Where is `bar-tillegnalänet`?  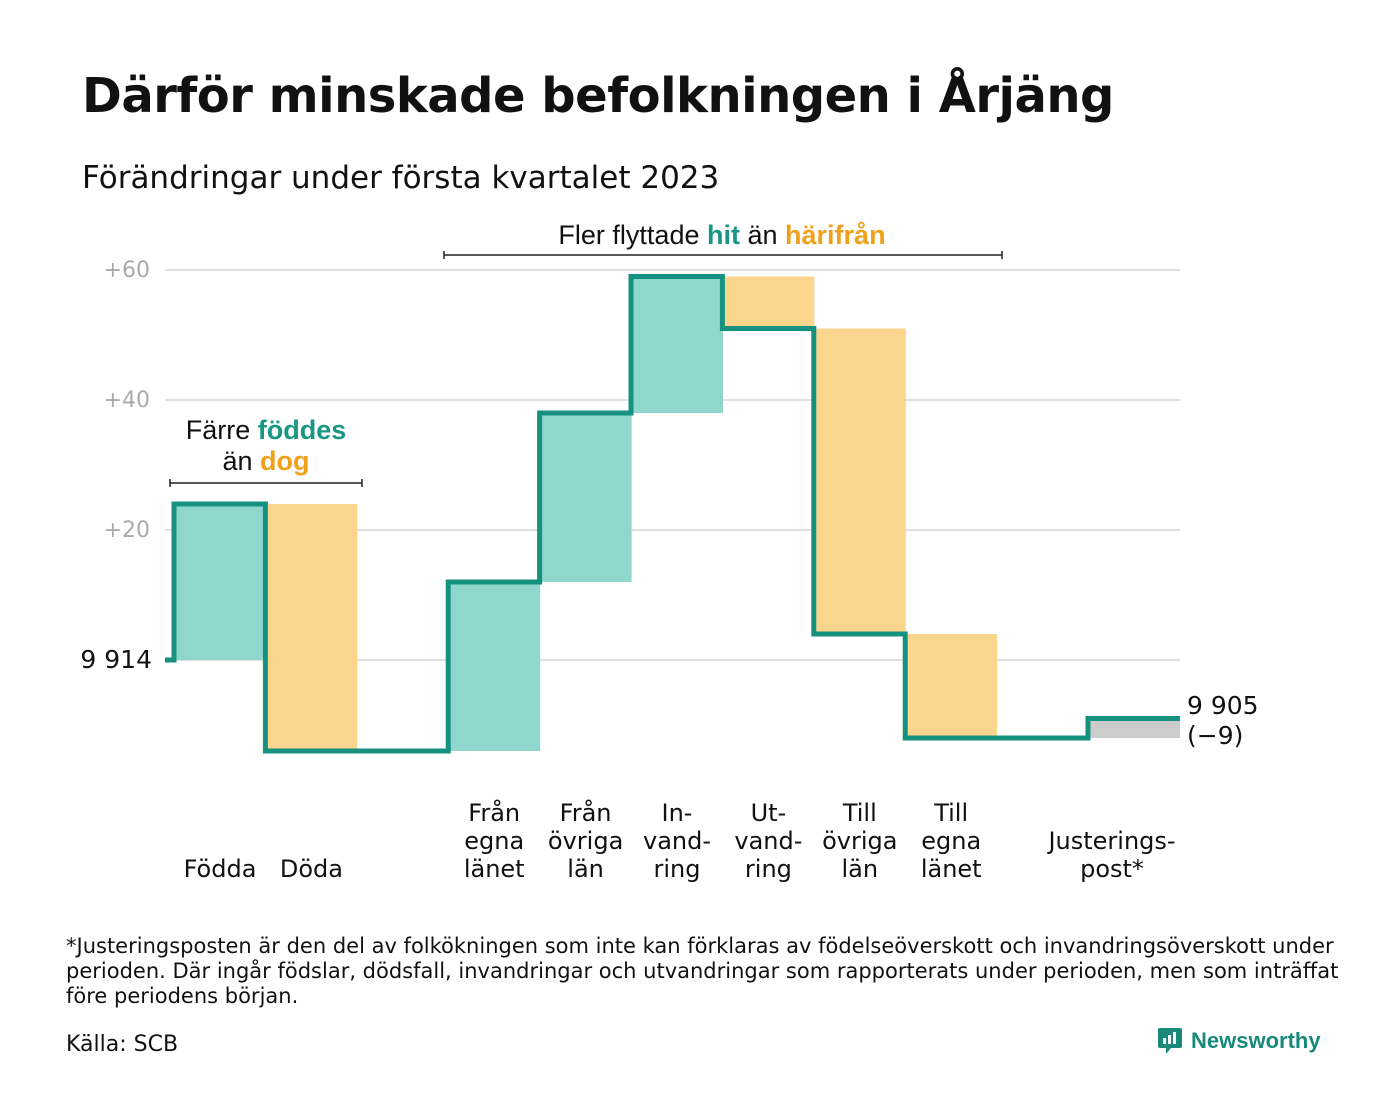 bar-tillegnalänet is located at coordinates (951, 686).